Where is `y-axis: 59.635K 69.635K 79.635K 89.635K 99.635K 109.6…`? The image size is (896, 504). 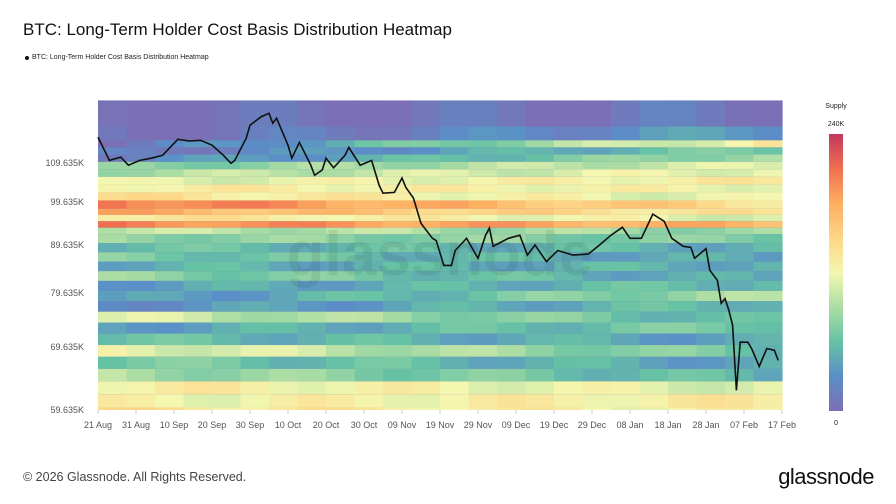 y-axis: 59.635K 69.635K 79.635K 89.635K 99.635K 109.6… is located at coordinates (64, 286).